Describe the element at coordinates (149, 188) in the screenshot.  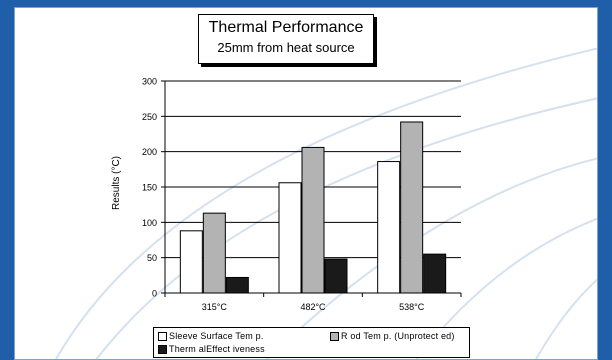
I see `y-tick-label: 150` at that location.